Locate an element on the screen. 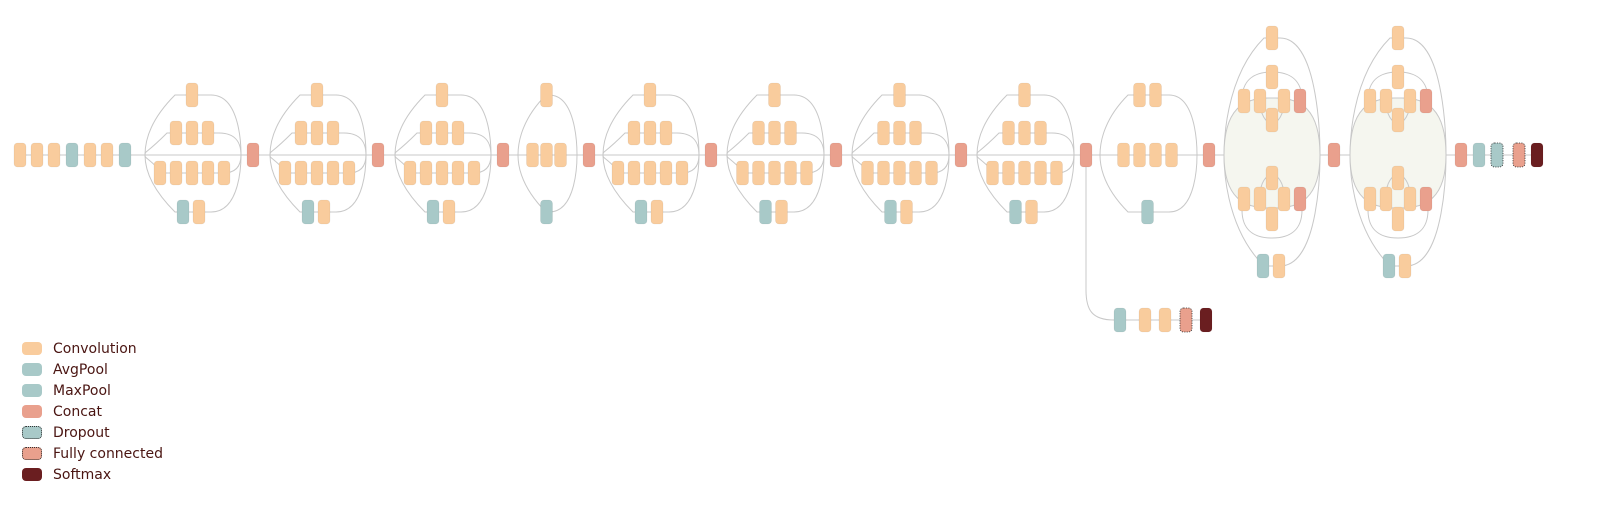 This screenshot has width=1600, height=531. legend-item-concat: Concat is located at coordinates (92, 411).